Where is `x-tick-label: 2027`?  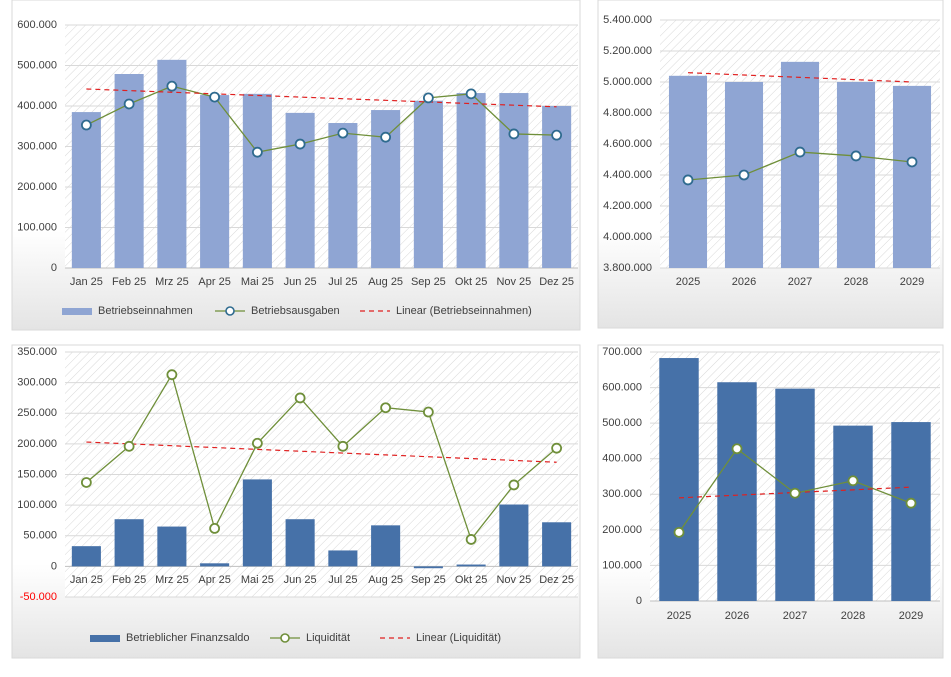
x-tick-label: 2027 is located at coordinates (795, 616).